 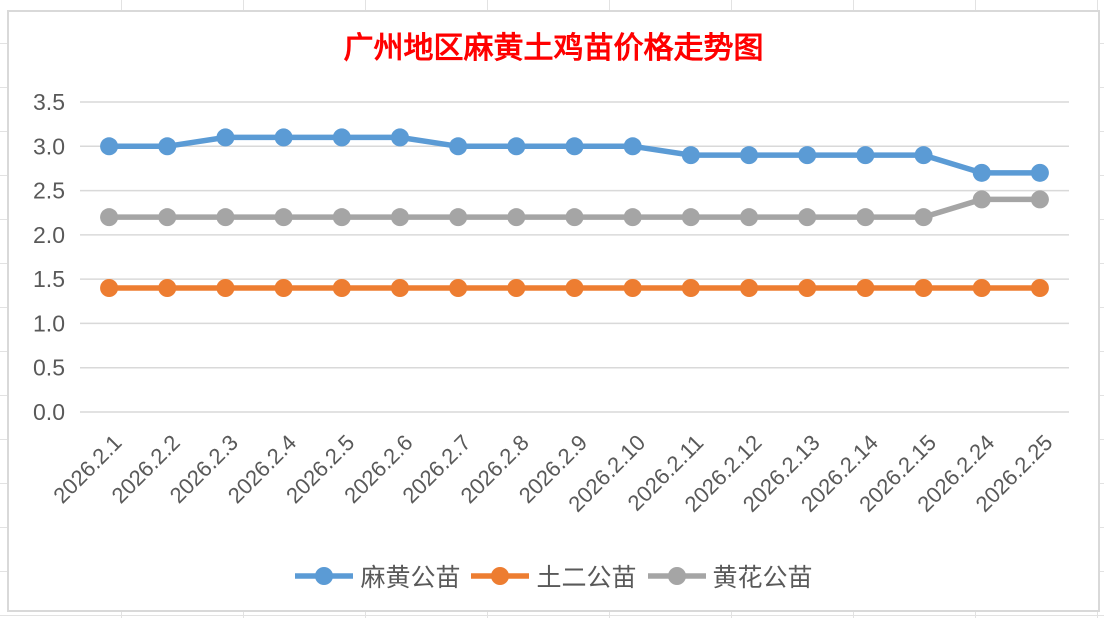 What do you see at coordinates (49, 235) in the screenshot?
I see `y-tick-label: 2.0` at bounding box center [49, 235].